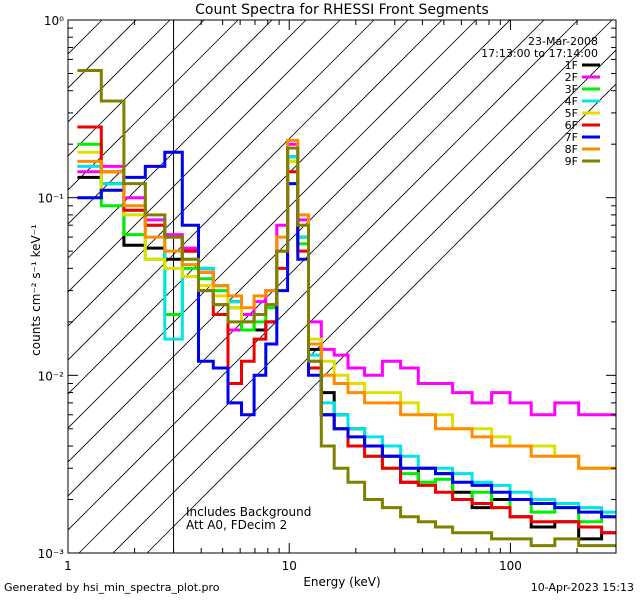  Describe the element at coordinates (51, 287) in the screenshot. I see `y-tick-labels: 10⁰ 10⁻¹ 10⁻² 10⁻³` at that location.